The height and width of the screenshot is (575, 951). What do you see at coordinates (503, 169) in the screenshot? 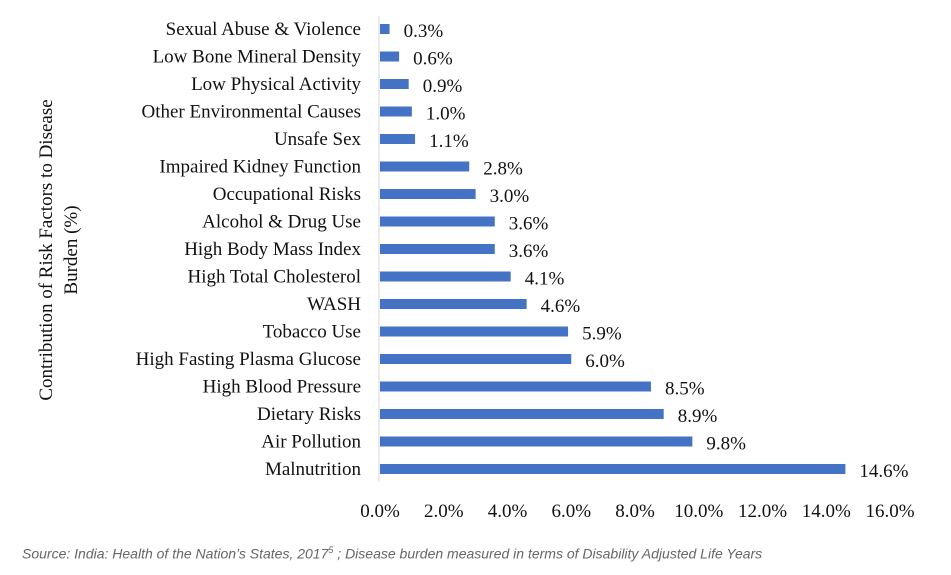
I see `value-label: 2.8%` at bounding box center [503, 169].